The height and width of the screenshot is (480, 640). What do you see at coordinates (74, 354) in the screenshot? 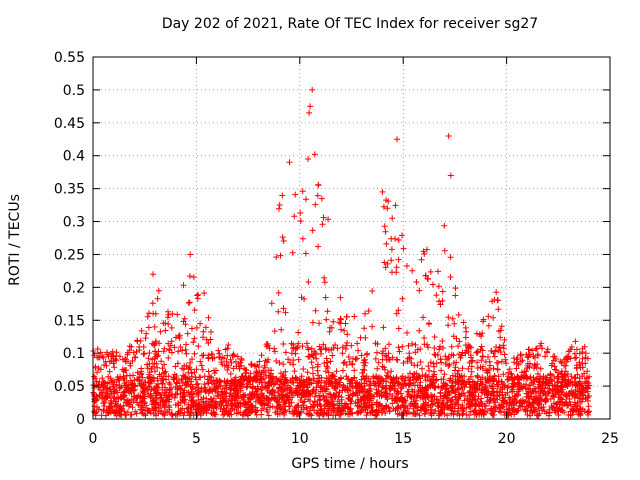
I see `y-tick-label: 0.1` at bounding box center [74, 354].